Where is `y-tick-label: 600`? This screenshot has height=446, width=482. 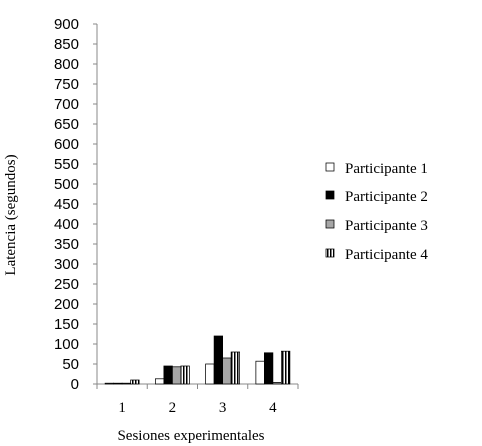 y-tick-label: 600 is located at coordinates (66, 144).